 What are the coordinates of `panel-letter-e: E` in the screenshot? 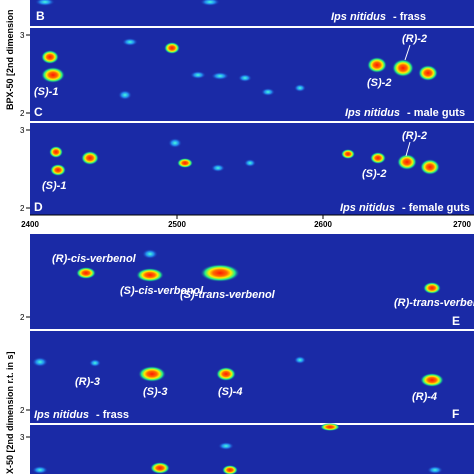 It's located at (456, 321).